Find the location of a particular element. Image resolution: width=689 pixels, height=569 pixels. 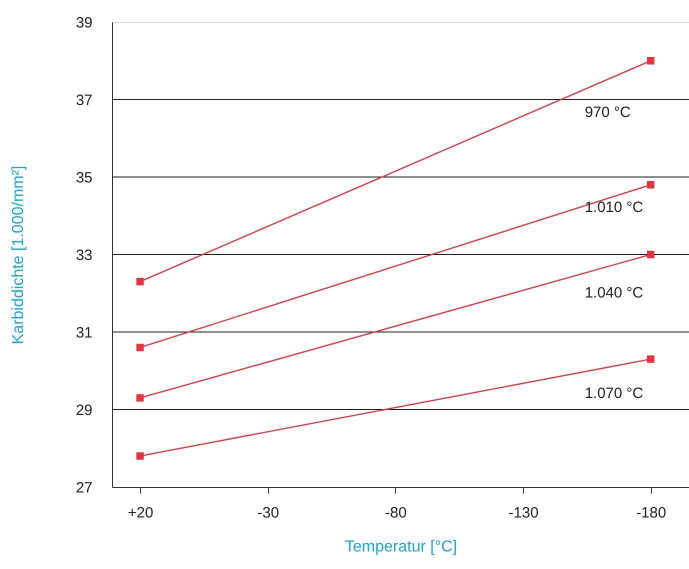

x-axis-title: Temperatur [°C] is located at coordinates (401, 547).